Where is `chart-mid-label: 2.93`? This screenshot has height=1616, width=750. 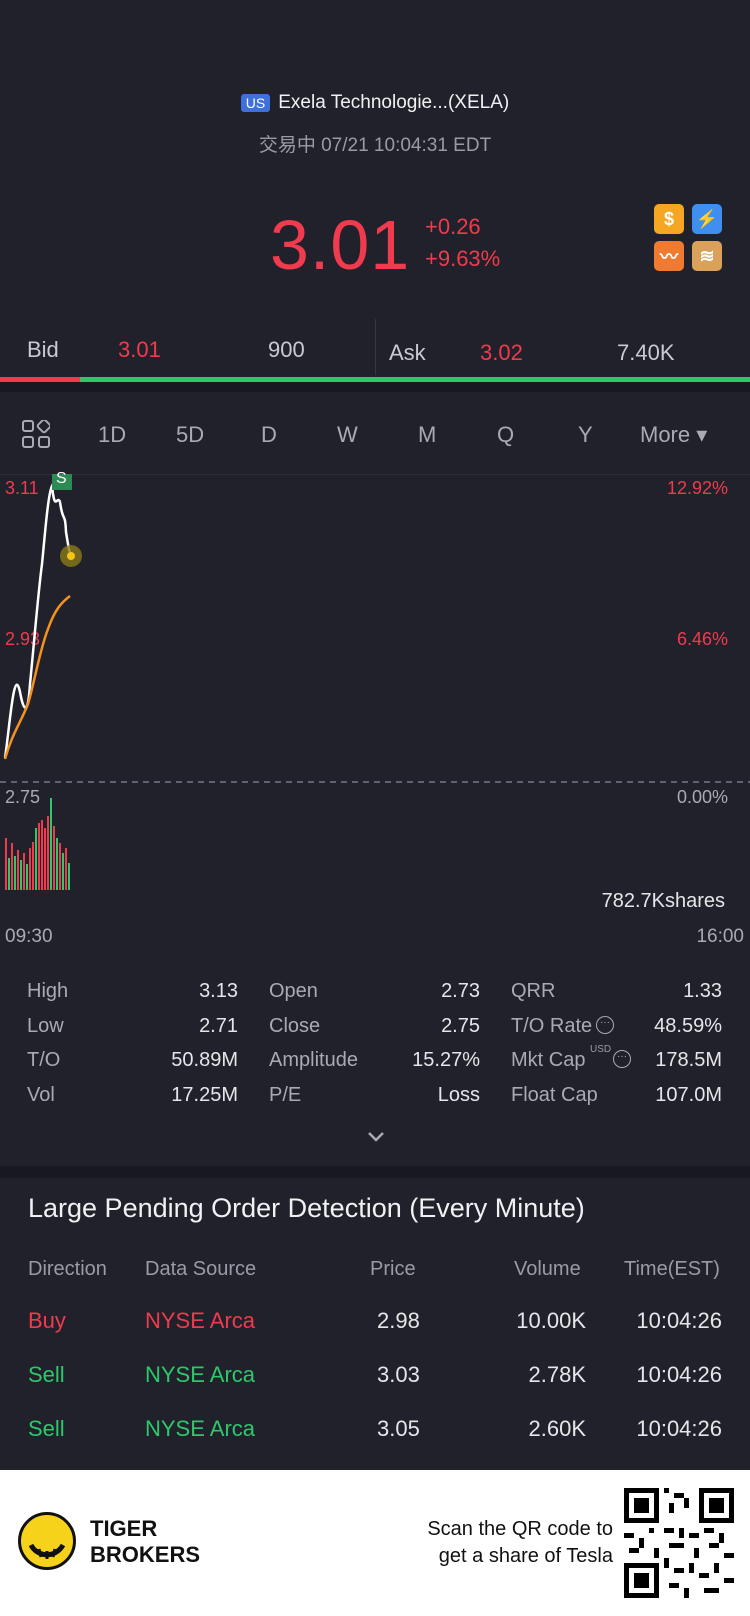 chart-mid-label: 2.93 is located at coordinates (23, 639).